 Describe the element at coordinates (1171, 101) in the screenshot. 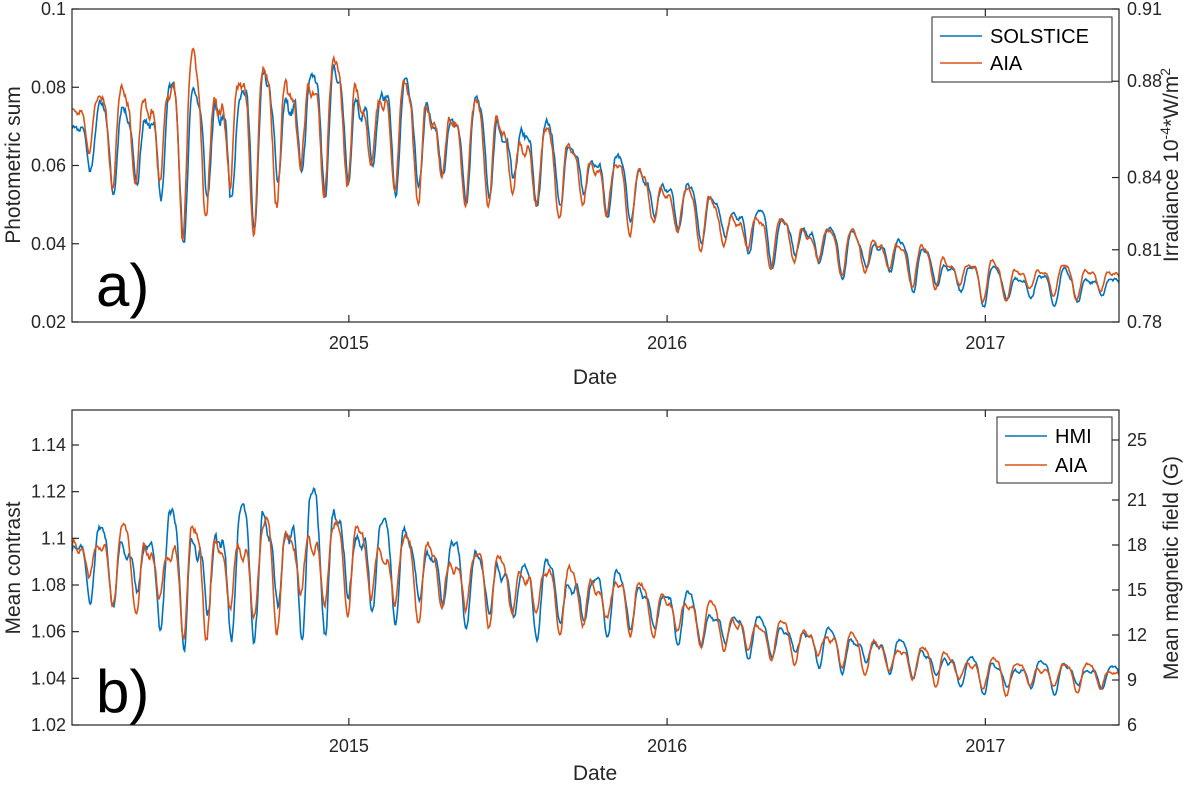

I see `panel-a-right-label-unit: *W/m` at that location.